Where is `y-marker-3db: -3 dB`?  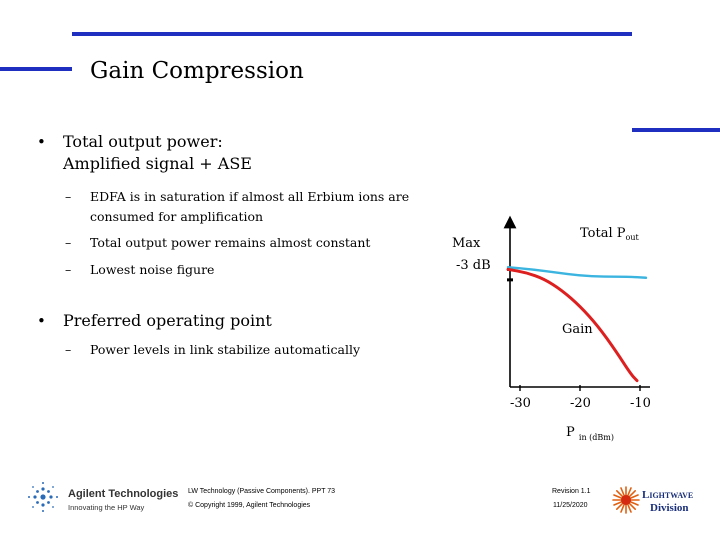 y-marker-3db: -3 dB is located at coordinates (473, 265).